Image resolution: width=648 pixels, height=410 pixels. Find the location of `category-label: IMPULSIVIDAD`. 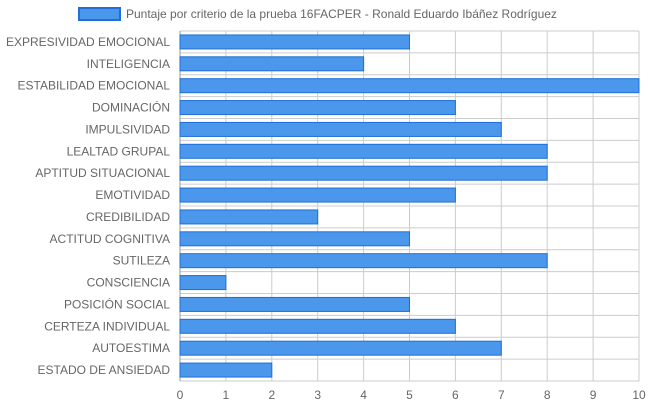

category-label: IMPULSIVIDAD is located at coordinates (127, 129).